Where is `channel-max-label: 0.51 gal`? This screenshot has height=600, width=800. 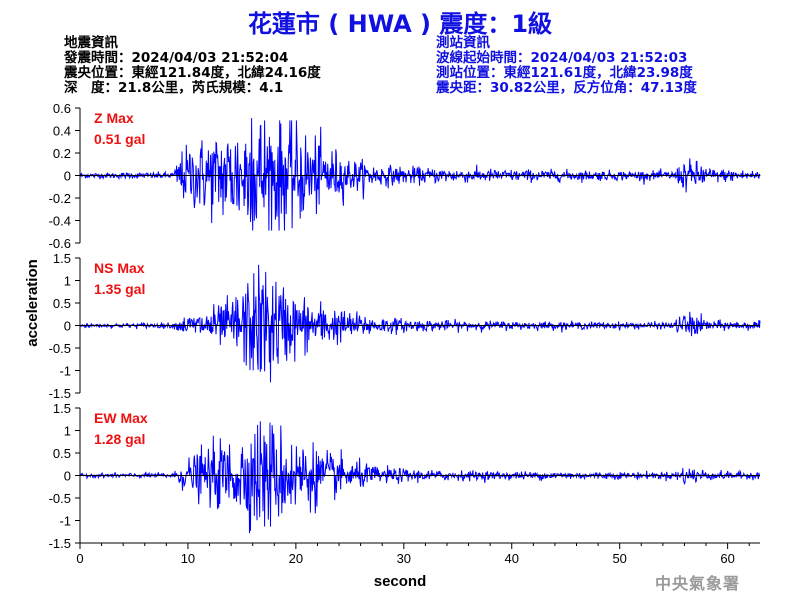 channel-max-label: 0.51 gal is located at coordinates (119, 139).